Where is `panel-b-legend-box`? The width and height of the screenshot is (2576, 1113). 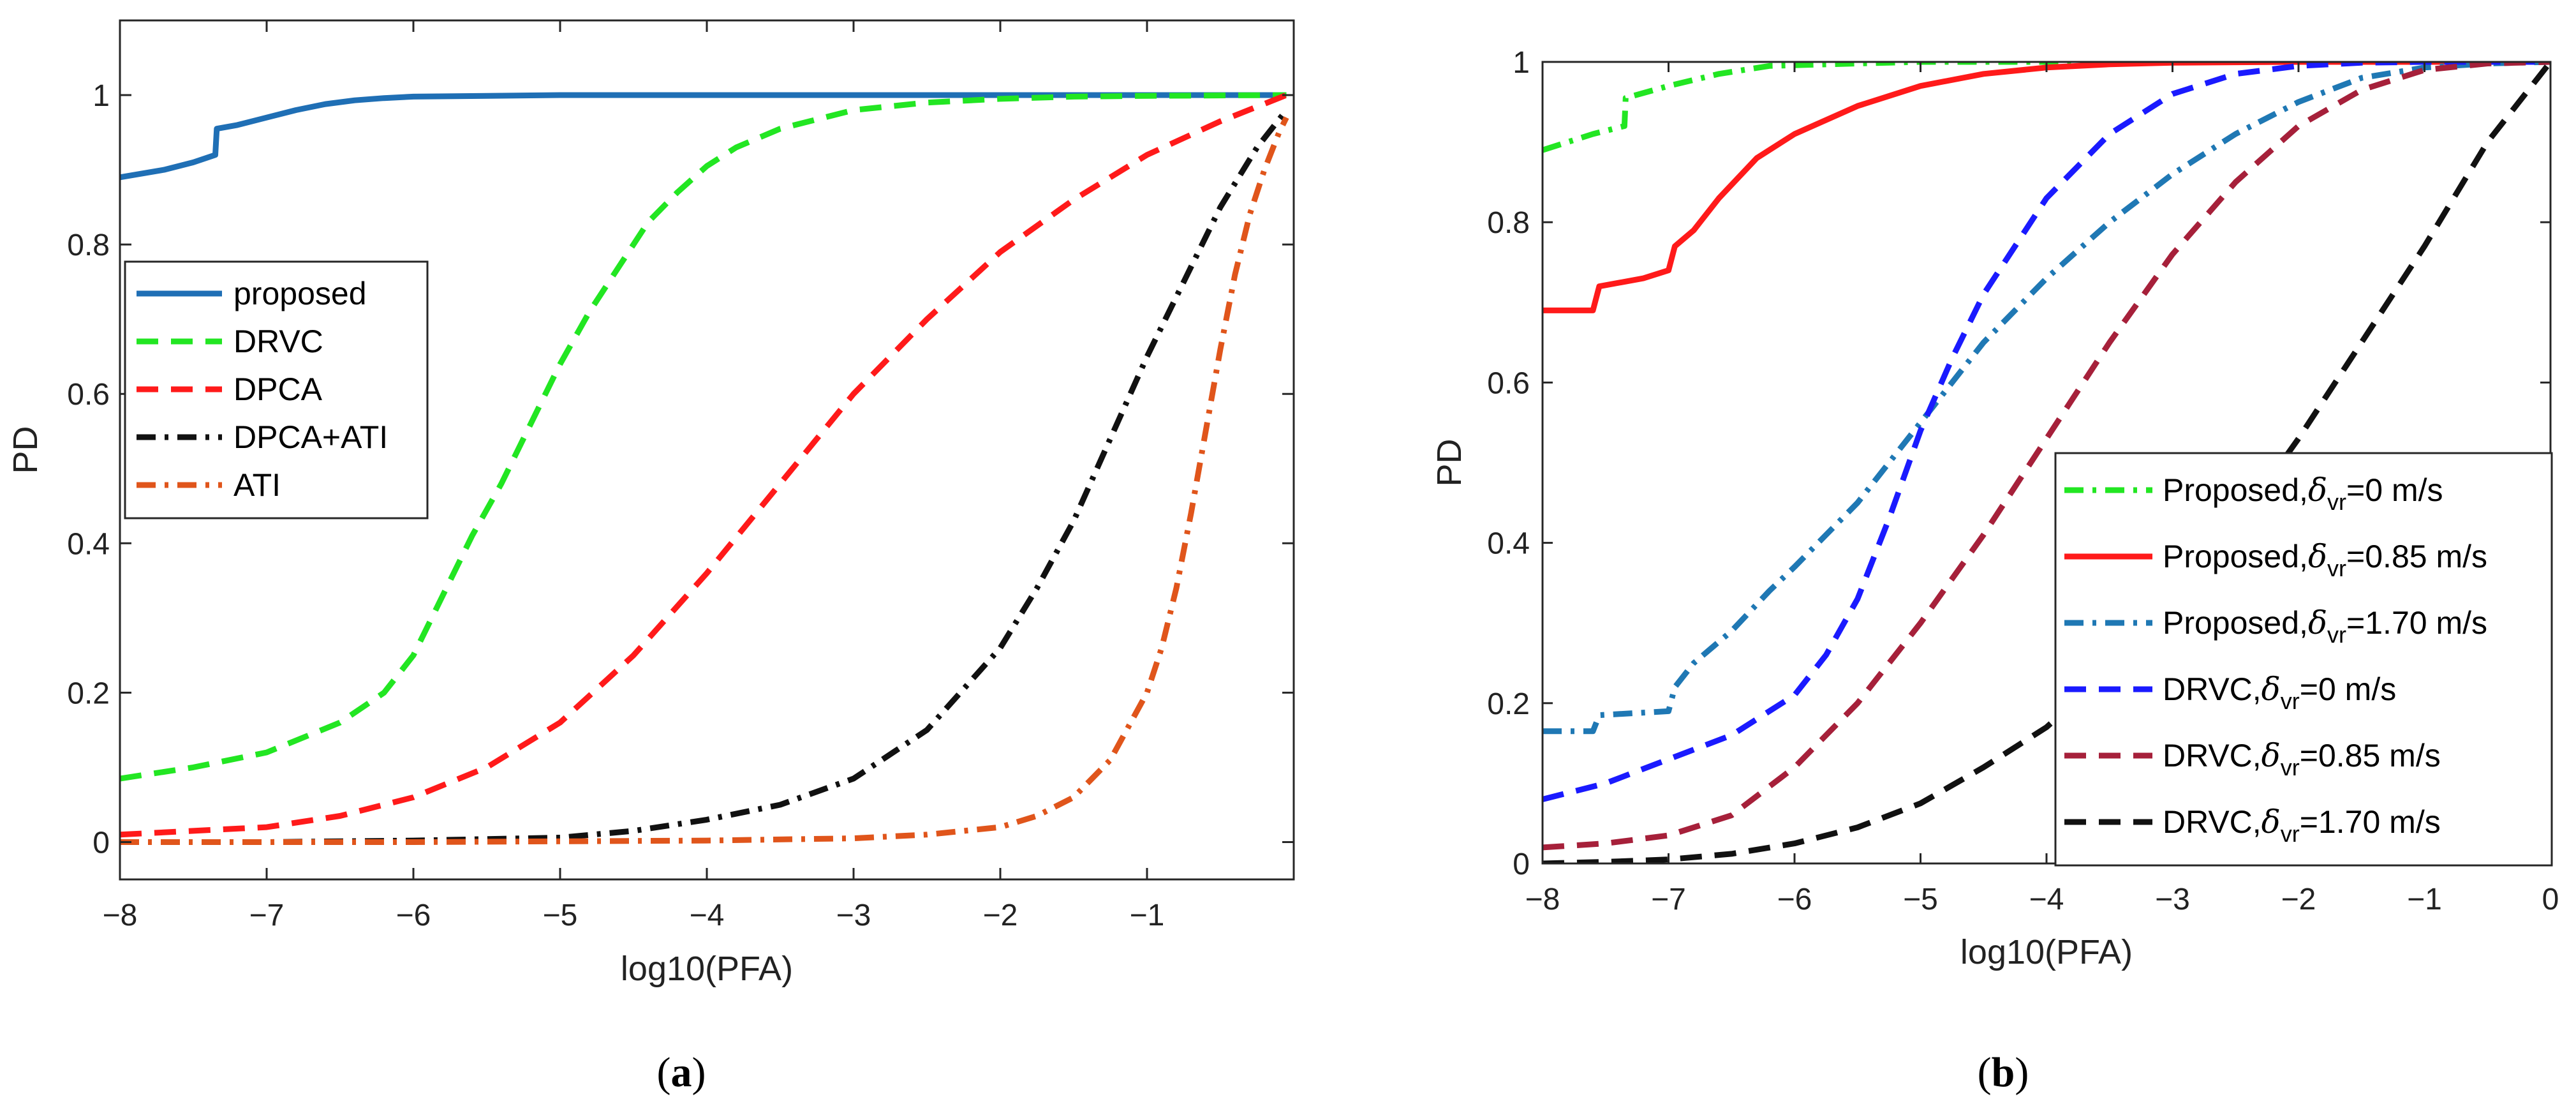 panel-b-legend-box is located at coordinates (2303, 659).